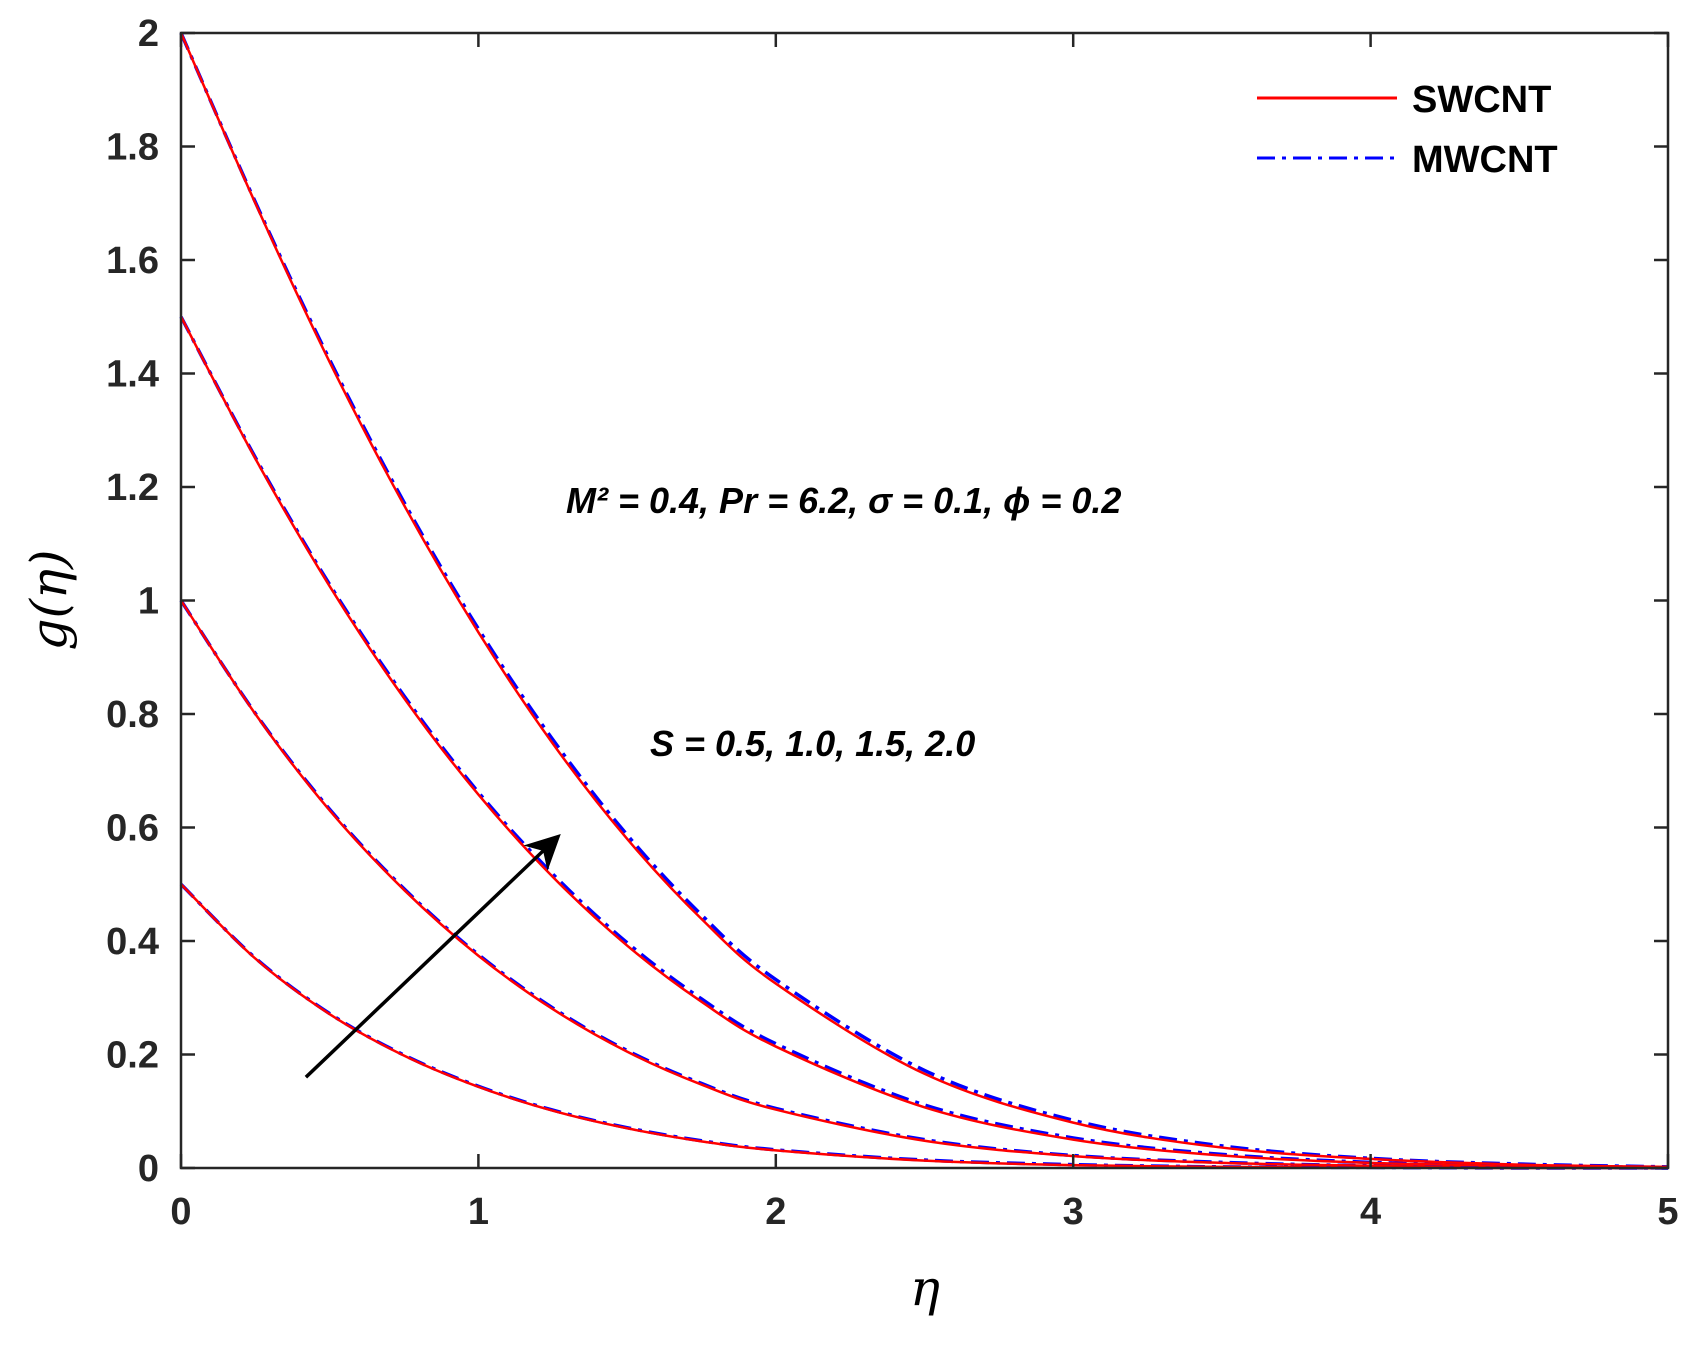 This screenshot has width=1691, height=1346. Describe the element at coordinates (148, 602) in the screenshot. I see `y-tick-label: 1` at that location.